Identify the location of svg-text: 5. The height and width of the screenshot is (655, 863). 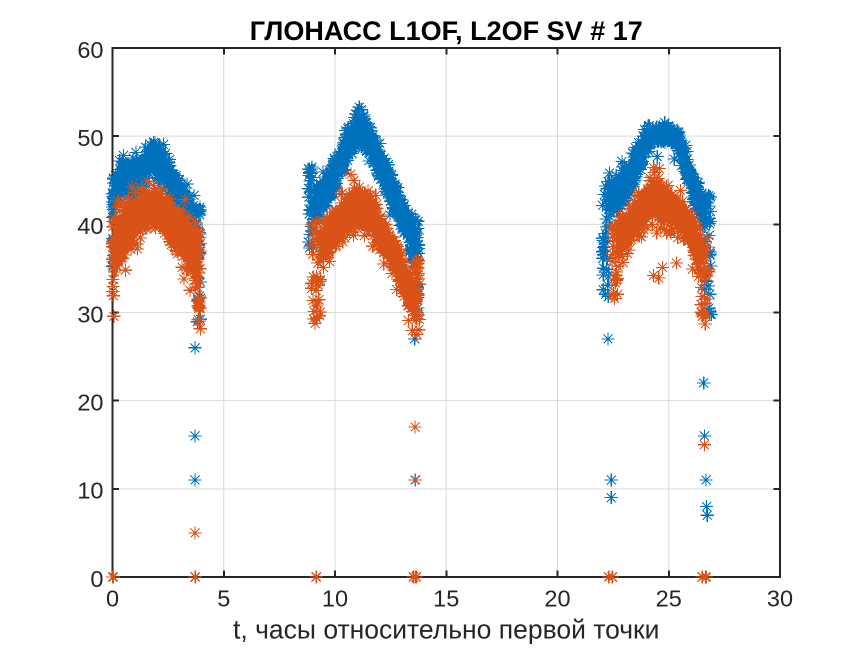
(223, 599).